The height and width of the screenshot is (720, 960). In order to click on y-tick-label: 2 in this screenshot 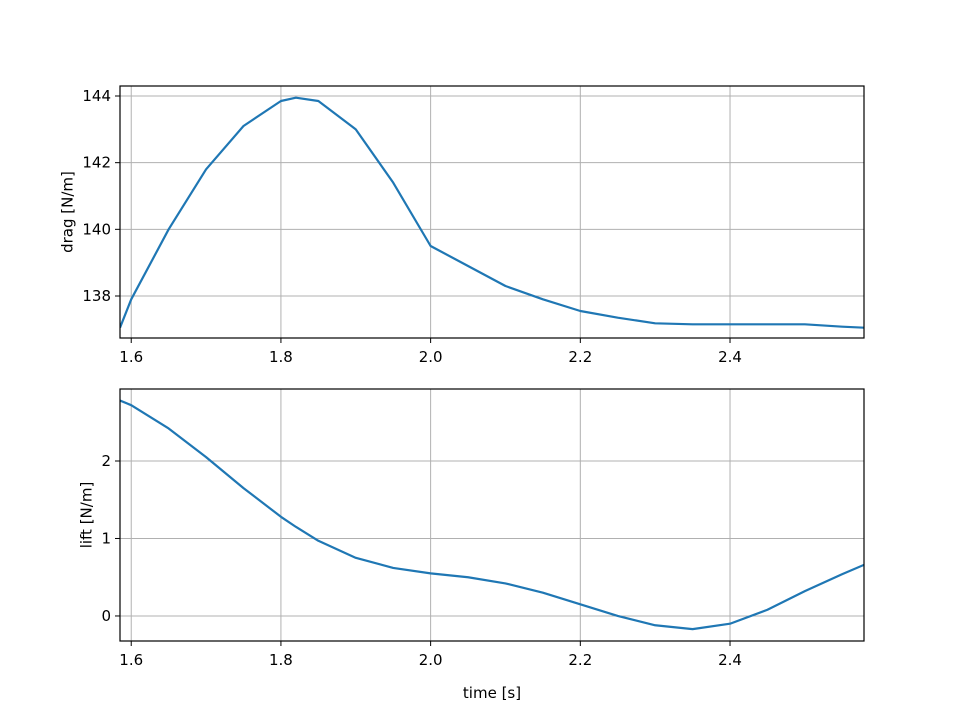, I will do `click(106, 461)`.